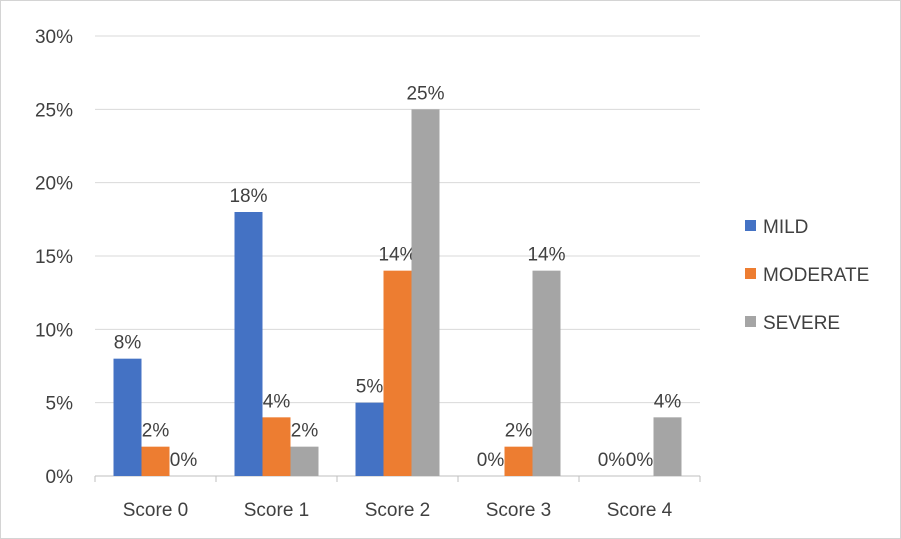  What do you see at coordinates (54, 184) in the screenshot?
I see `y-tick-label: 20%` at bounding box center [54, 184].